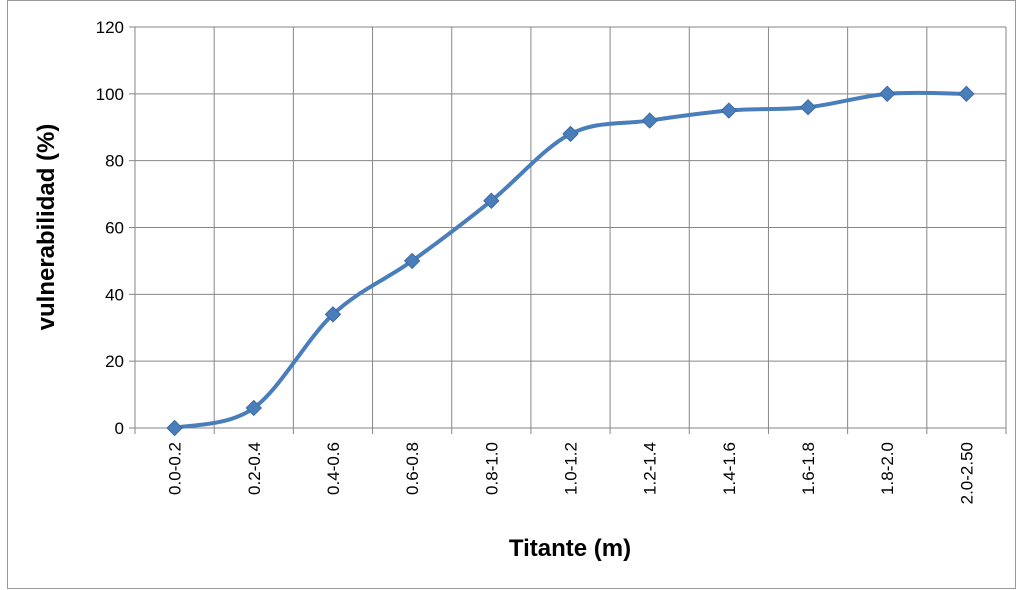  What do you see at coordinates (110, 27) in the screenshot?
I see `y-tick-label: 120` at bounding box center [110, 27].